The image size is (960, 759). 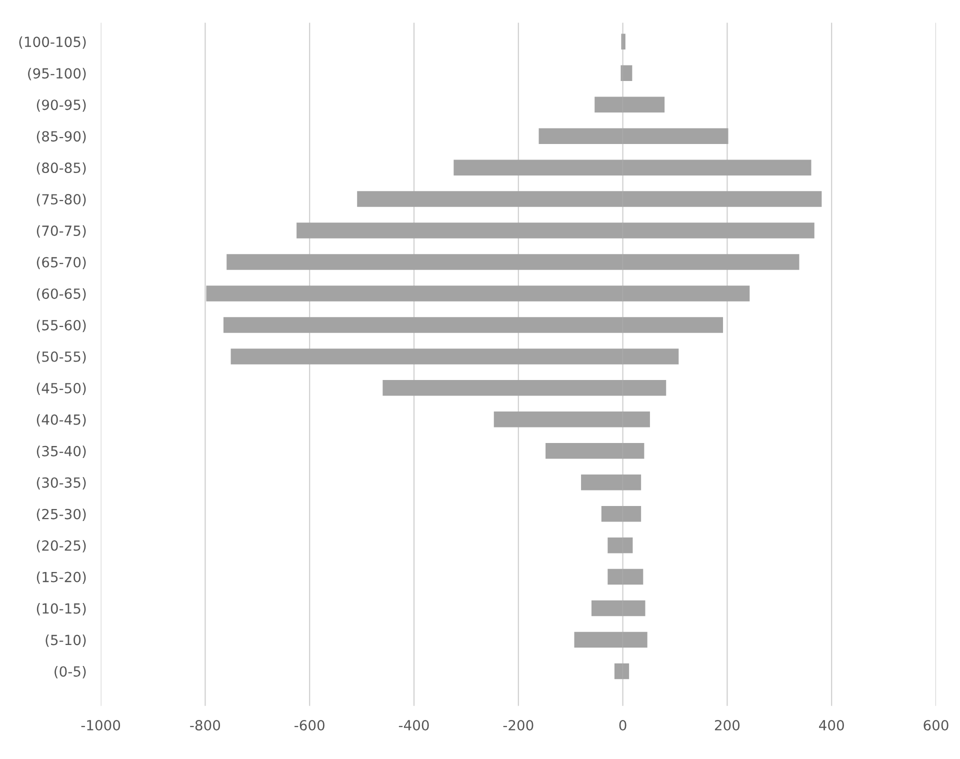 I want to click on y-tick-label: (10-15), so click(x=61, y=609).